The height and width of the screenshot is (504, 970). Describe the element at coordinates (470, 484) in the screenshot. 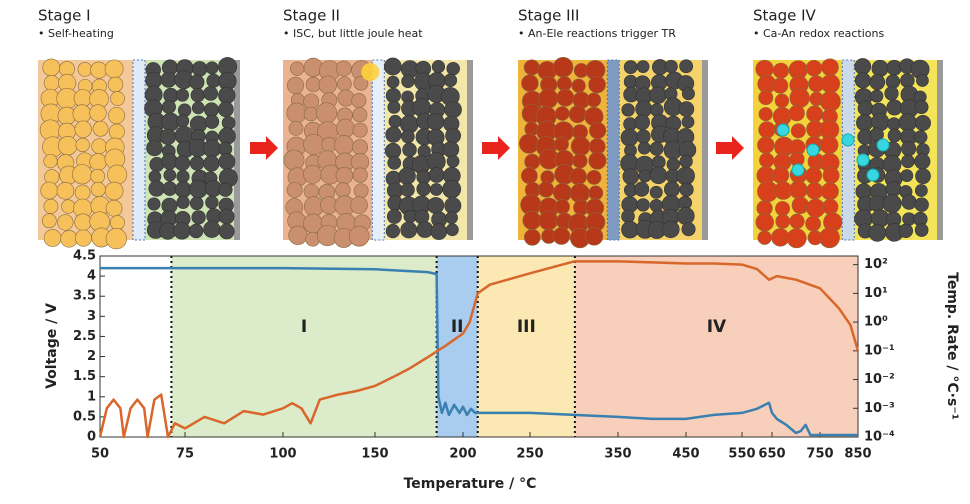

I see `x-axis-label: Temperature / °C` at that location.